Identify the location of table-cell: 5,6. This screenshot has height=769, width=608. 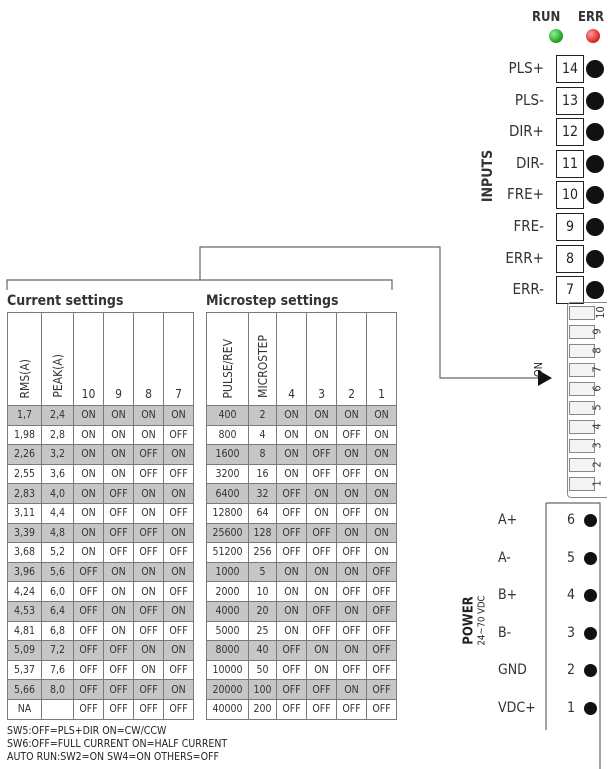
(57, 572).